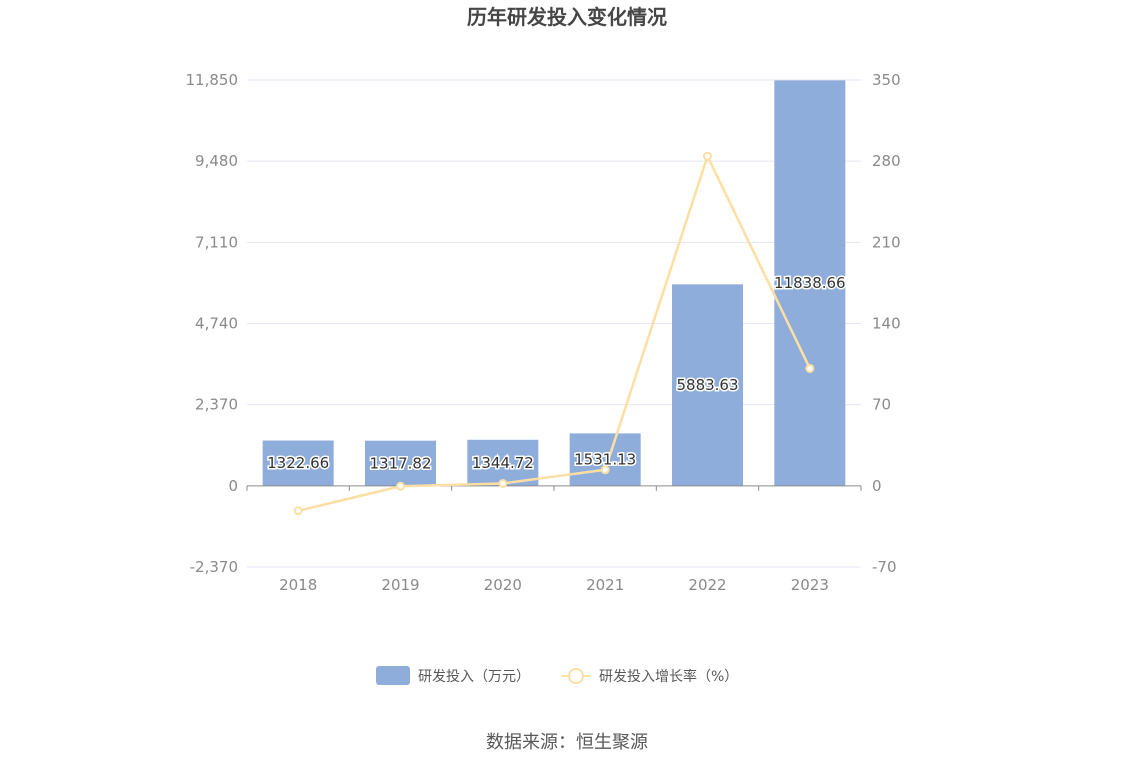  I want to click on y-left-tick-label: 2,370, so click(216, 405).